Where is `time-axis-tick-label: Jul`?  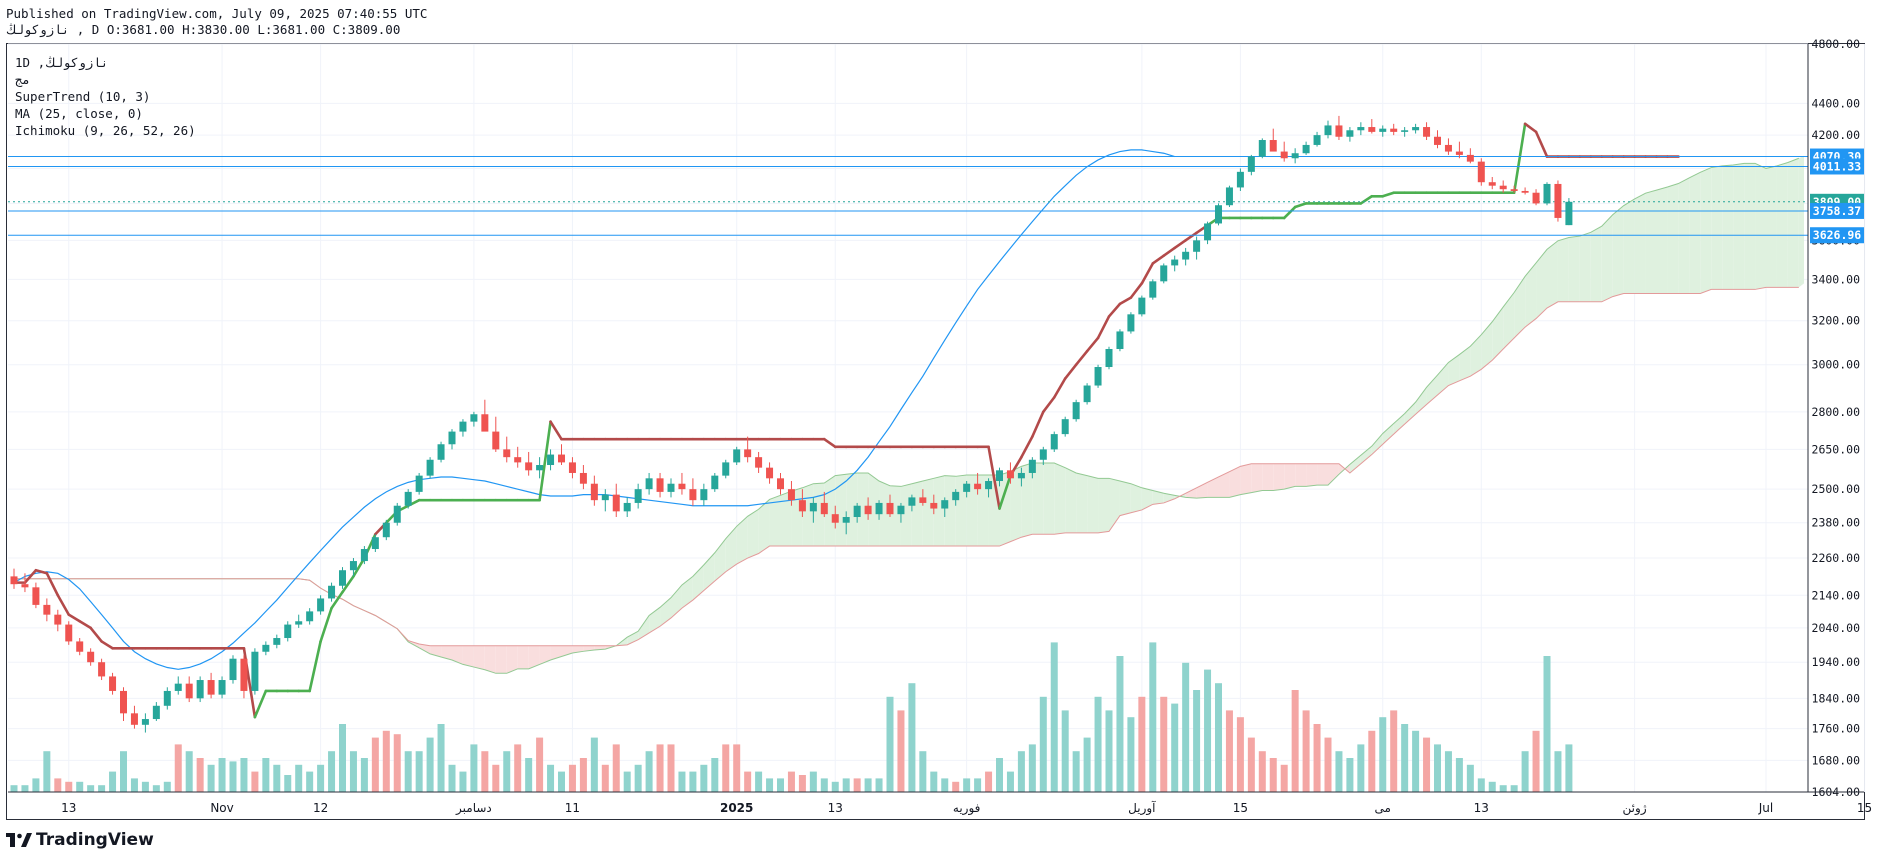 time-axis-tick-label: Jul is located at coordinates (1765, 808).